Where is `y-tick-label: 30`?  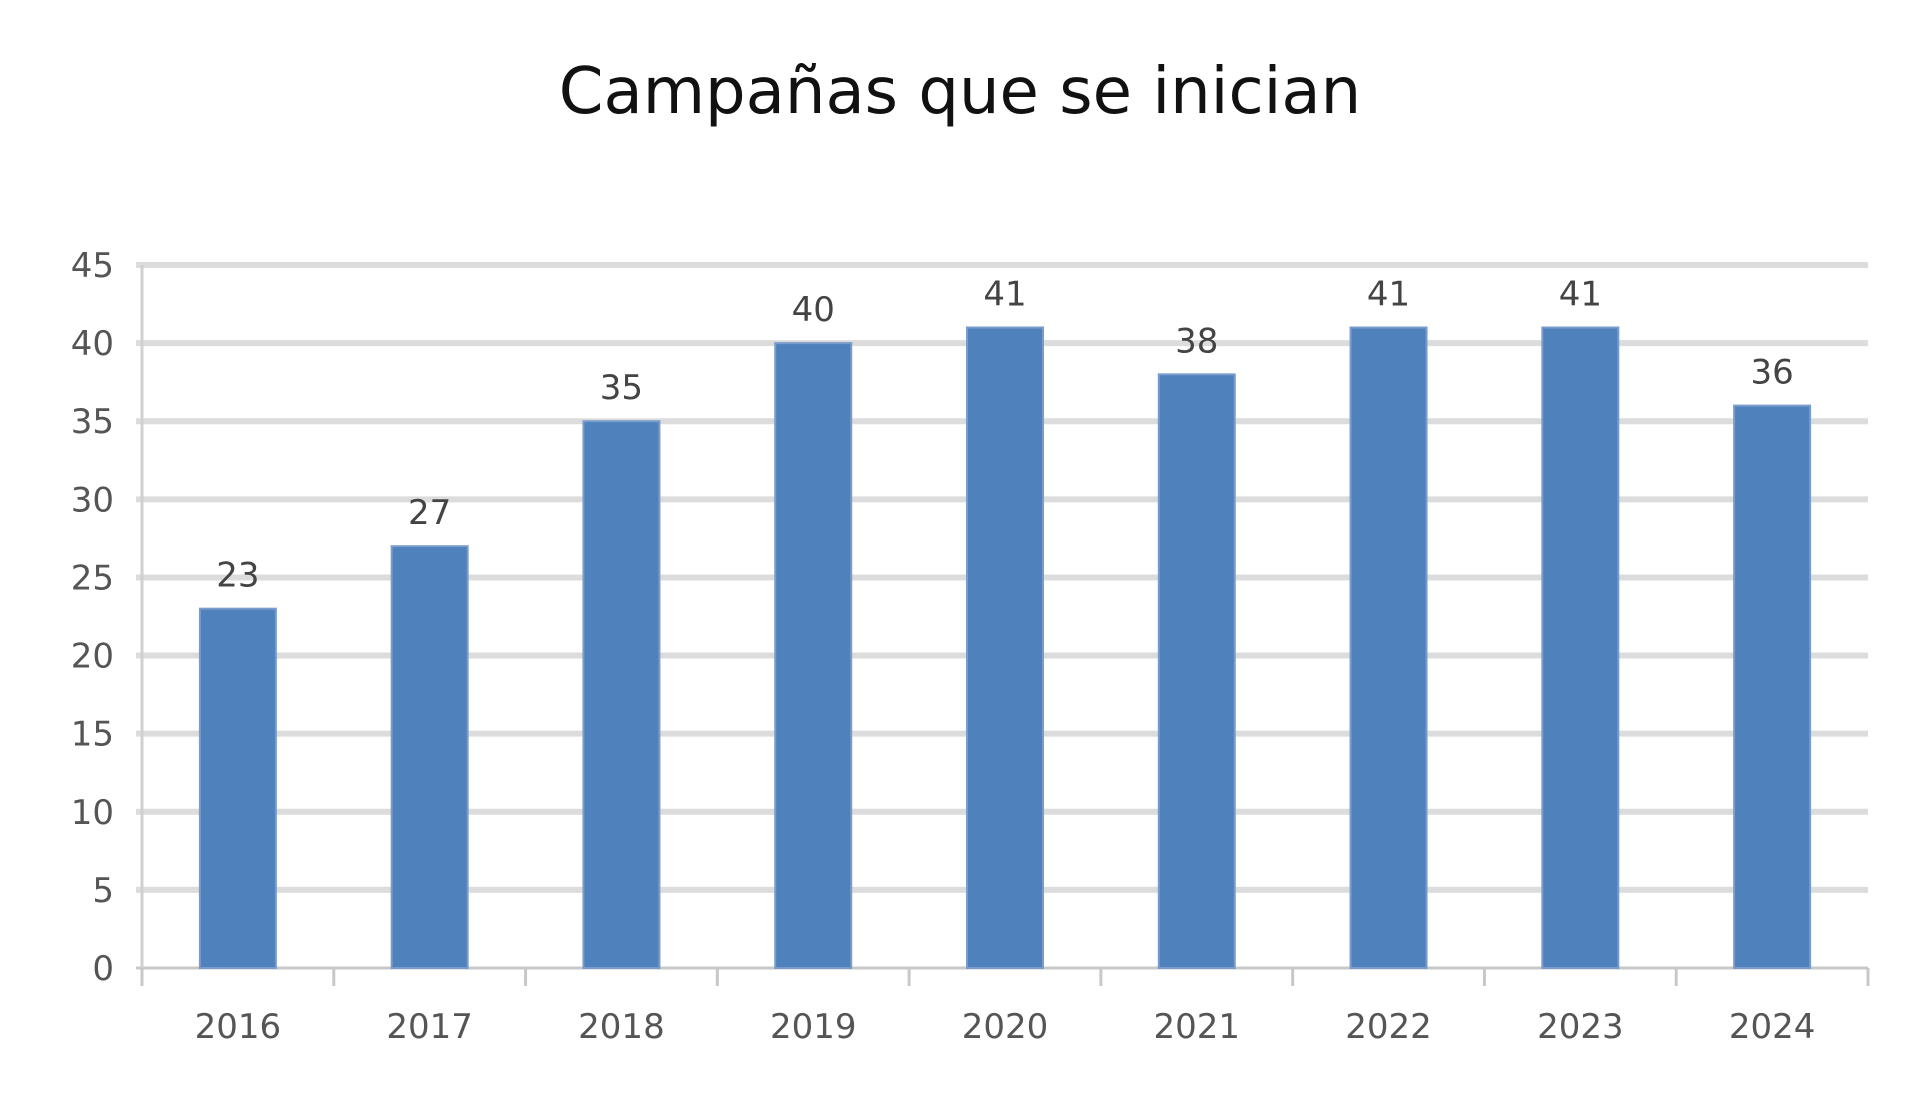
y-tick-label: 30 is located at coordinates (92, 500).